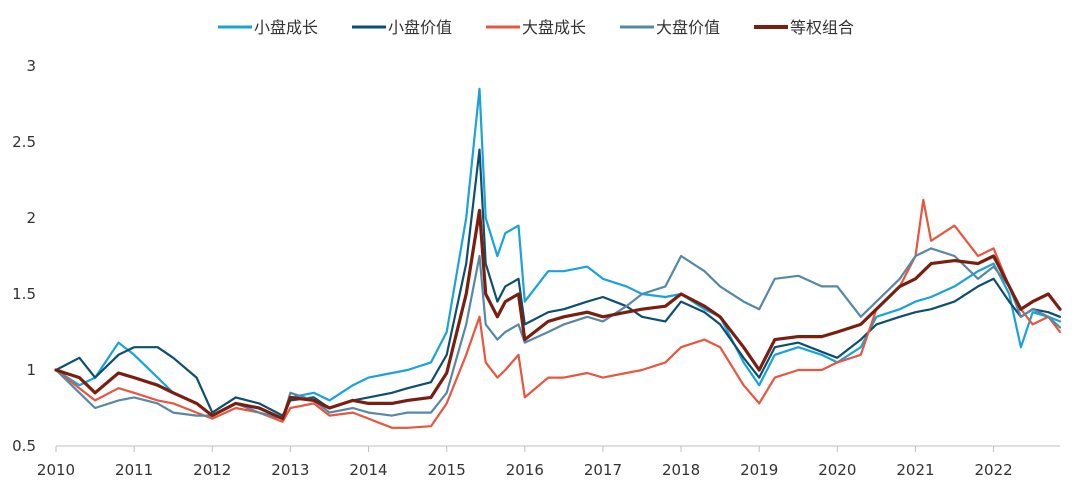 The width and height of the screenshot is (1080, 492). What do you see at coordinates (420, 27) in the screenshot?
I see `legend-label: 小盘价值` at bounding box center [420, 27].